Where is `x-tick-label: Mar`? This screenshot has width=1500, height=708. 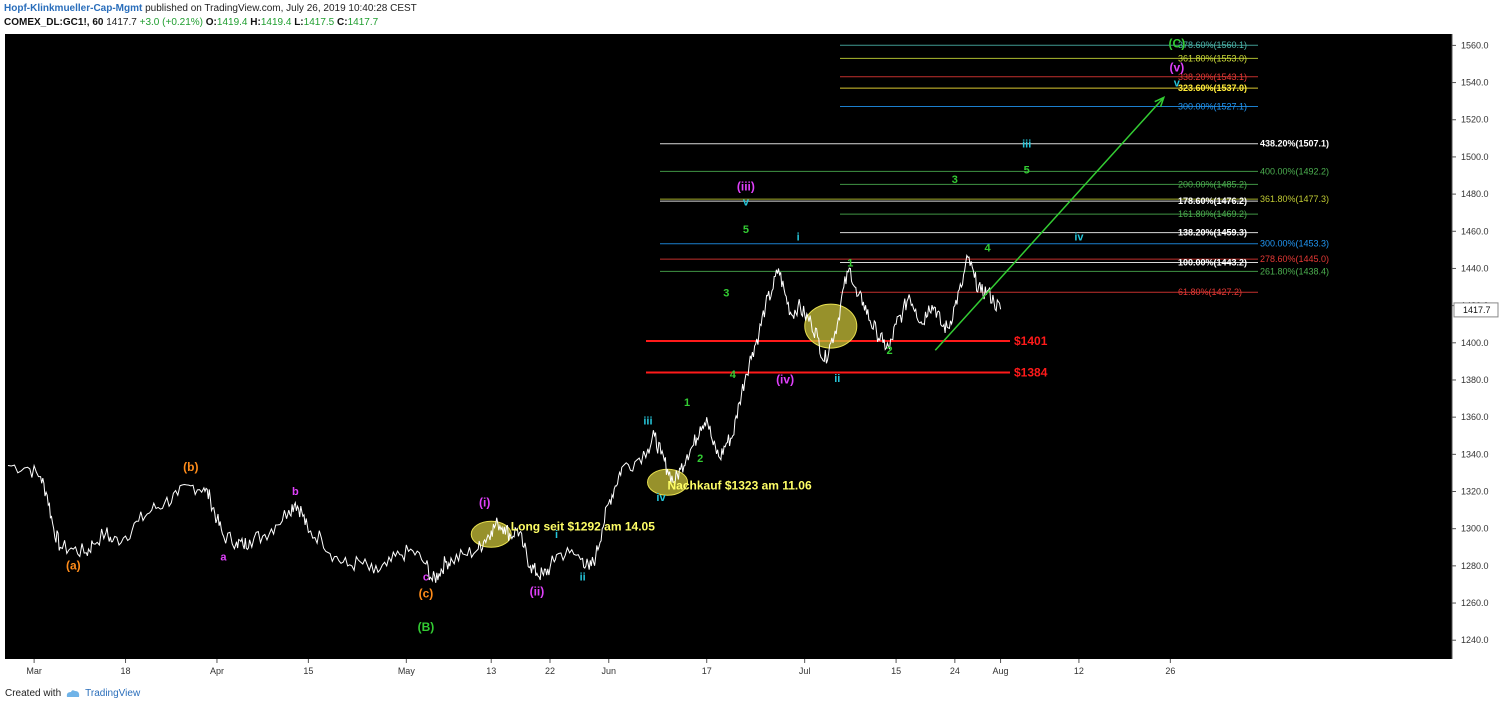 x-tick-label: Mar is located at coordinates (34, 671).